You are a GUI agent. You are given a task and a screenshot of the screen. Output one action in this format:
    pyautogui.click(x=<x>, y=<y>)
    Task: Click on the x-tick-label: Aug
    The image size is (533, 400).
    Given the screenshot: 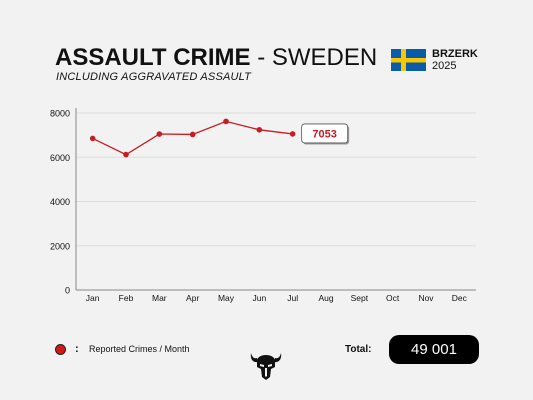 What is the action you would take?
    pyautogui.click(x=325, y=298)
    